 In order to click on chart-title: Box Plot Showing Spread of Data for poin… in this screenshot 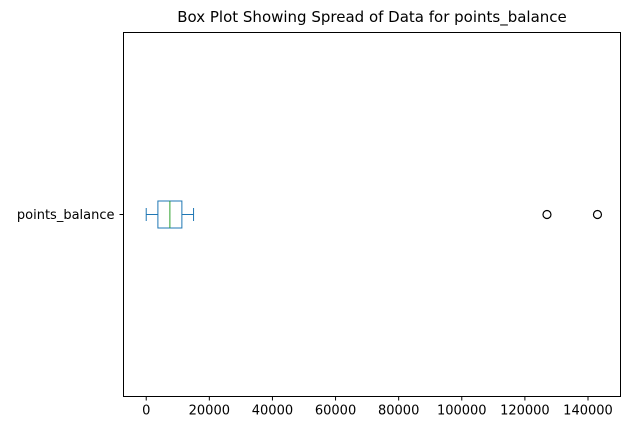, I will do `click(372, 17)`.